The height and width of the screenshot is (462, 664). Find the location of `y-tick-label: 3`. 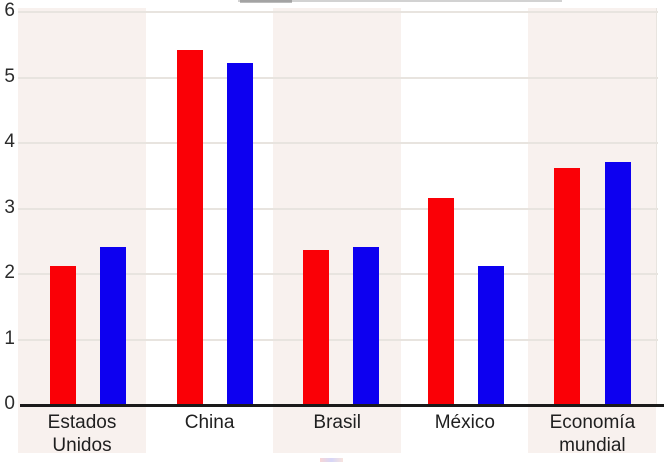

y-tick-label: 3 is located at coordinates (9, 207).